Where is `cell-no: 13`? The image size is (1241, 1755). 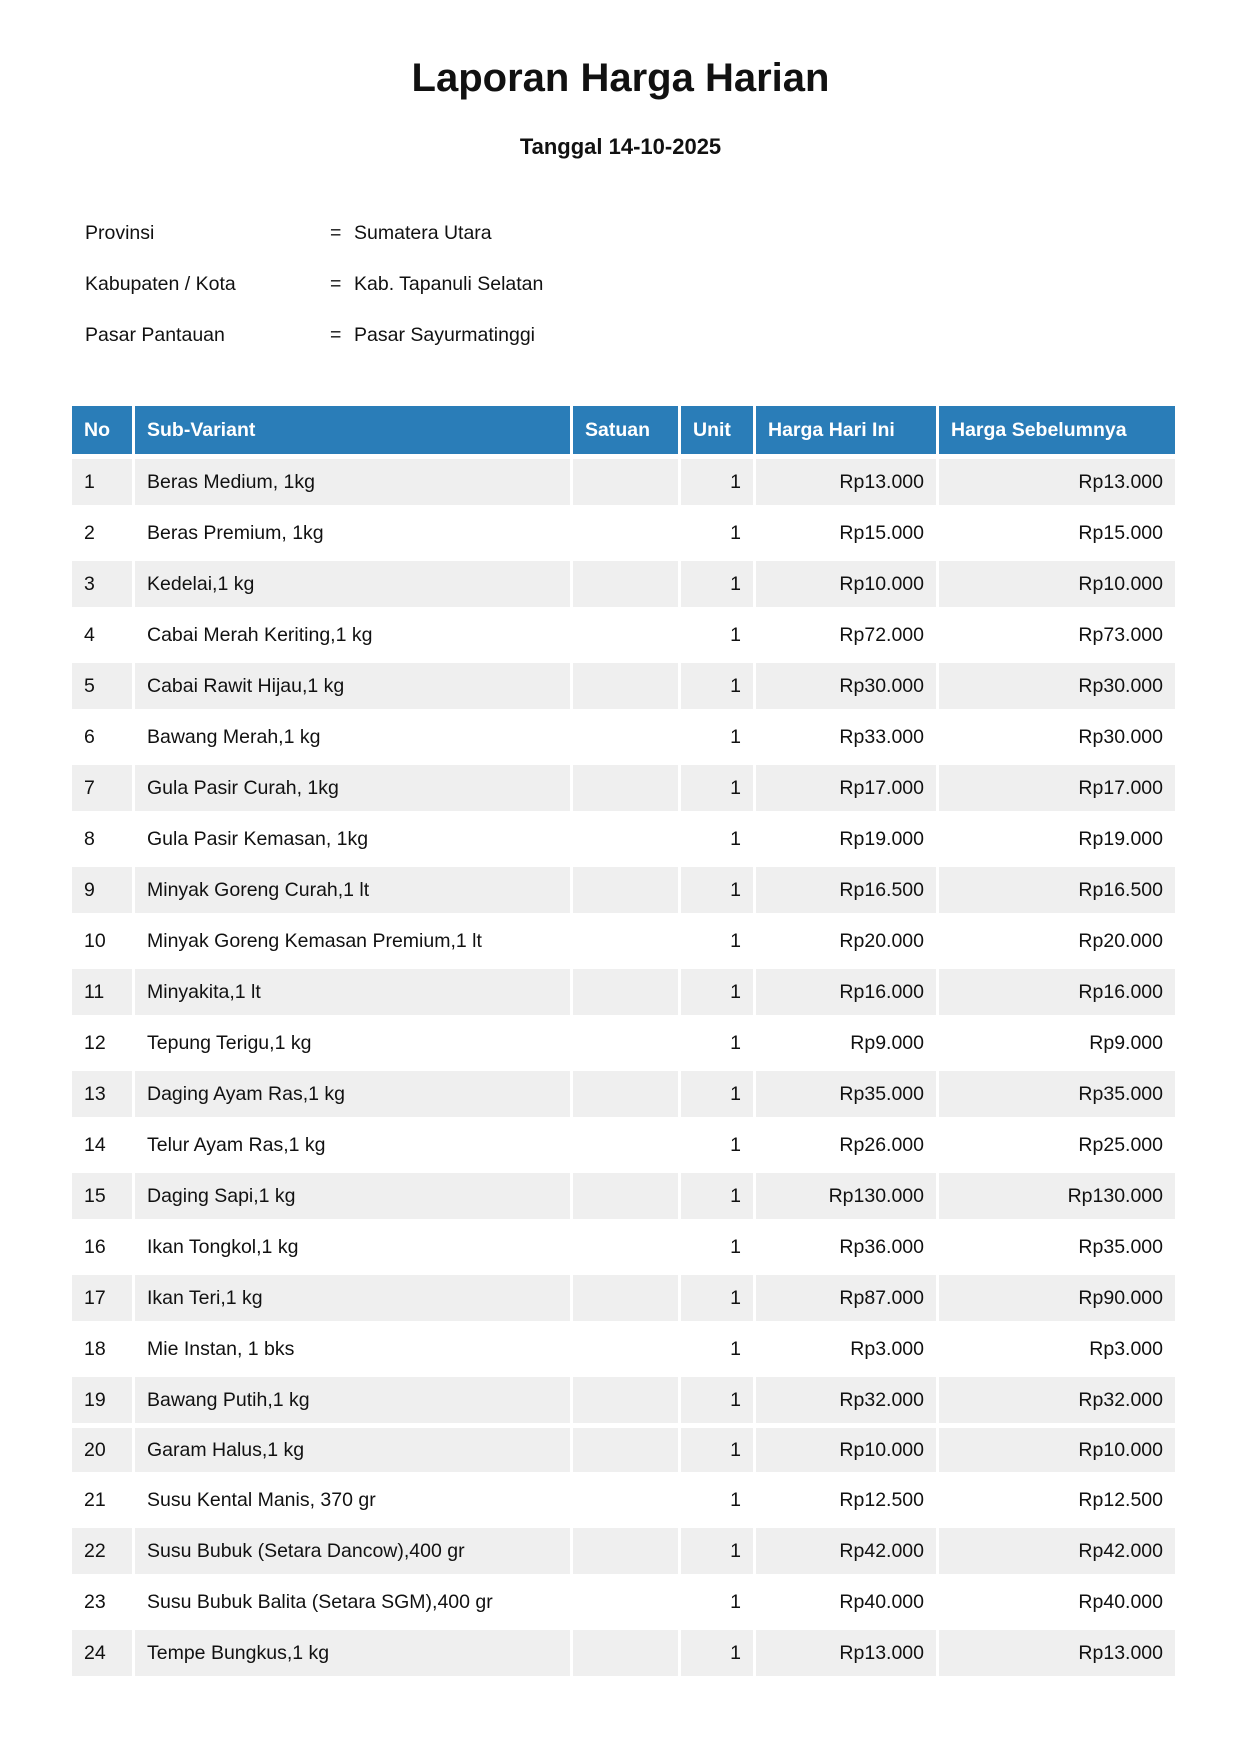 cell-no: 13 is located at coordinates (102, 1094).